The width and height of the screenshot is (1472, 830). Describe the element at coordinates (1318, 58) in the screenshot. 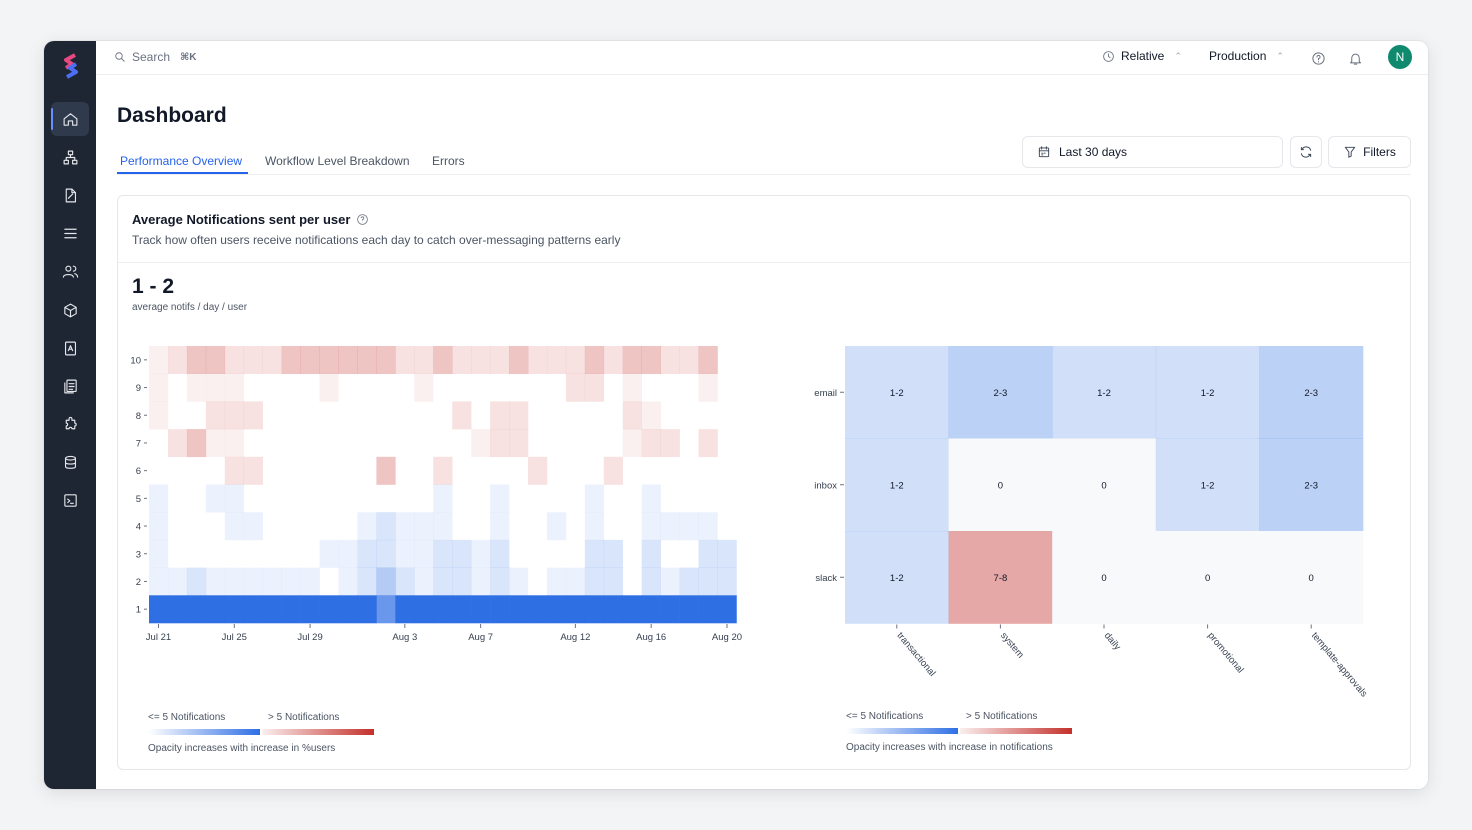

I see `help-button` at that location.